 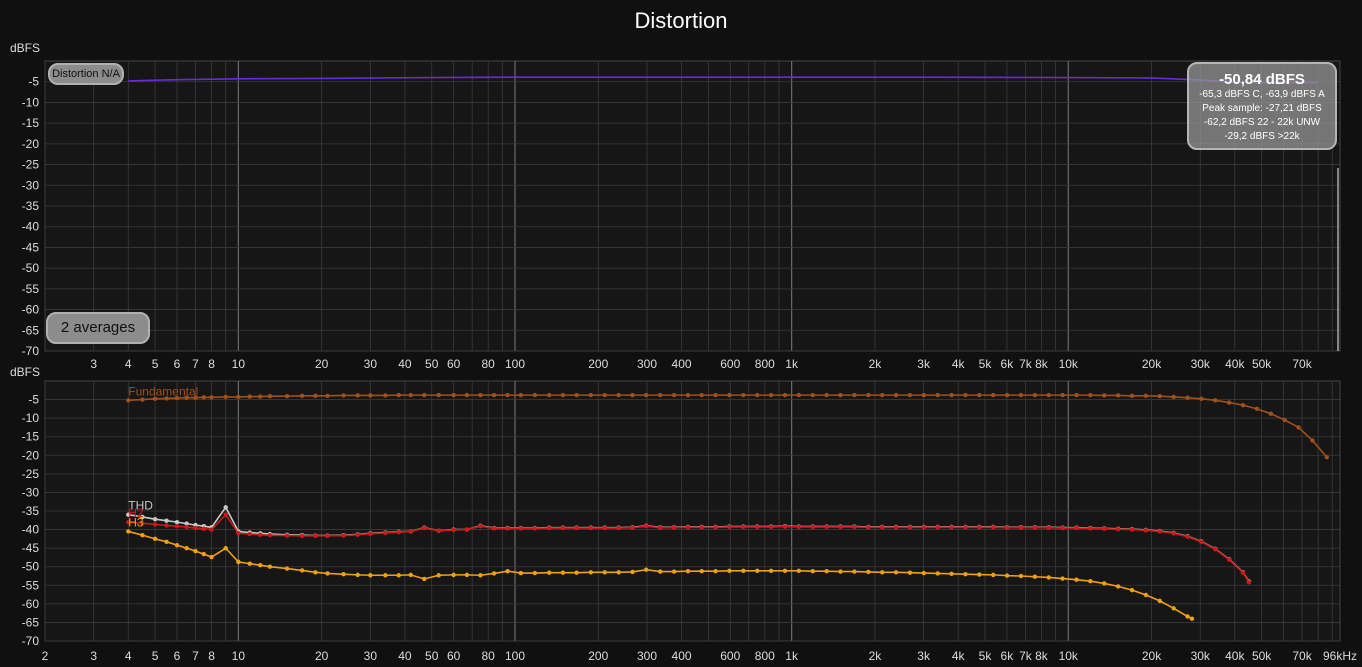 What do you see at coordinates (98, 328) in the screenshot?
I see `averages-badge: 2 averages` at bounding box center [98, 328].